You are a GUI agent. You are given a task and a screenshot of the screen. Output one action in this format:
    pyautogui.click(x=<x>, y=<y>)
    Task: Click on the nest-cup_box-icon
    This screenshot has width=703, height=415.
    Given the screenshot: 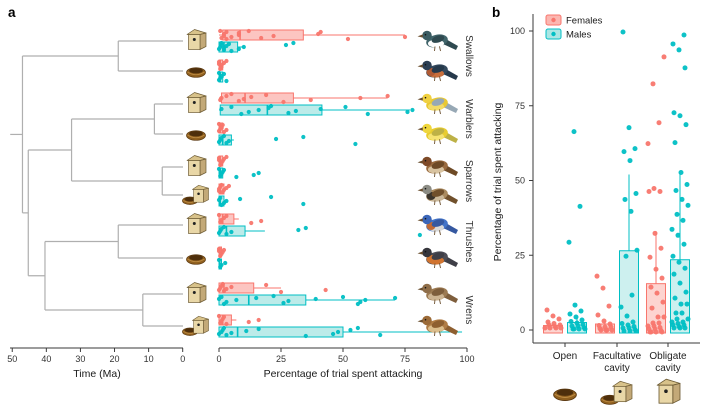 What is the action you would take?
    pyautogui.click(x=195, y=325)
    